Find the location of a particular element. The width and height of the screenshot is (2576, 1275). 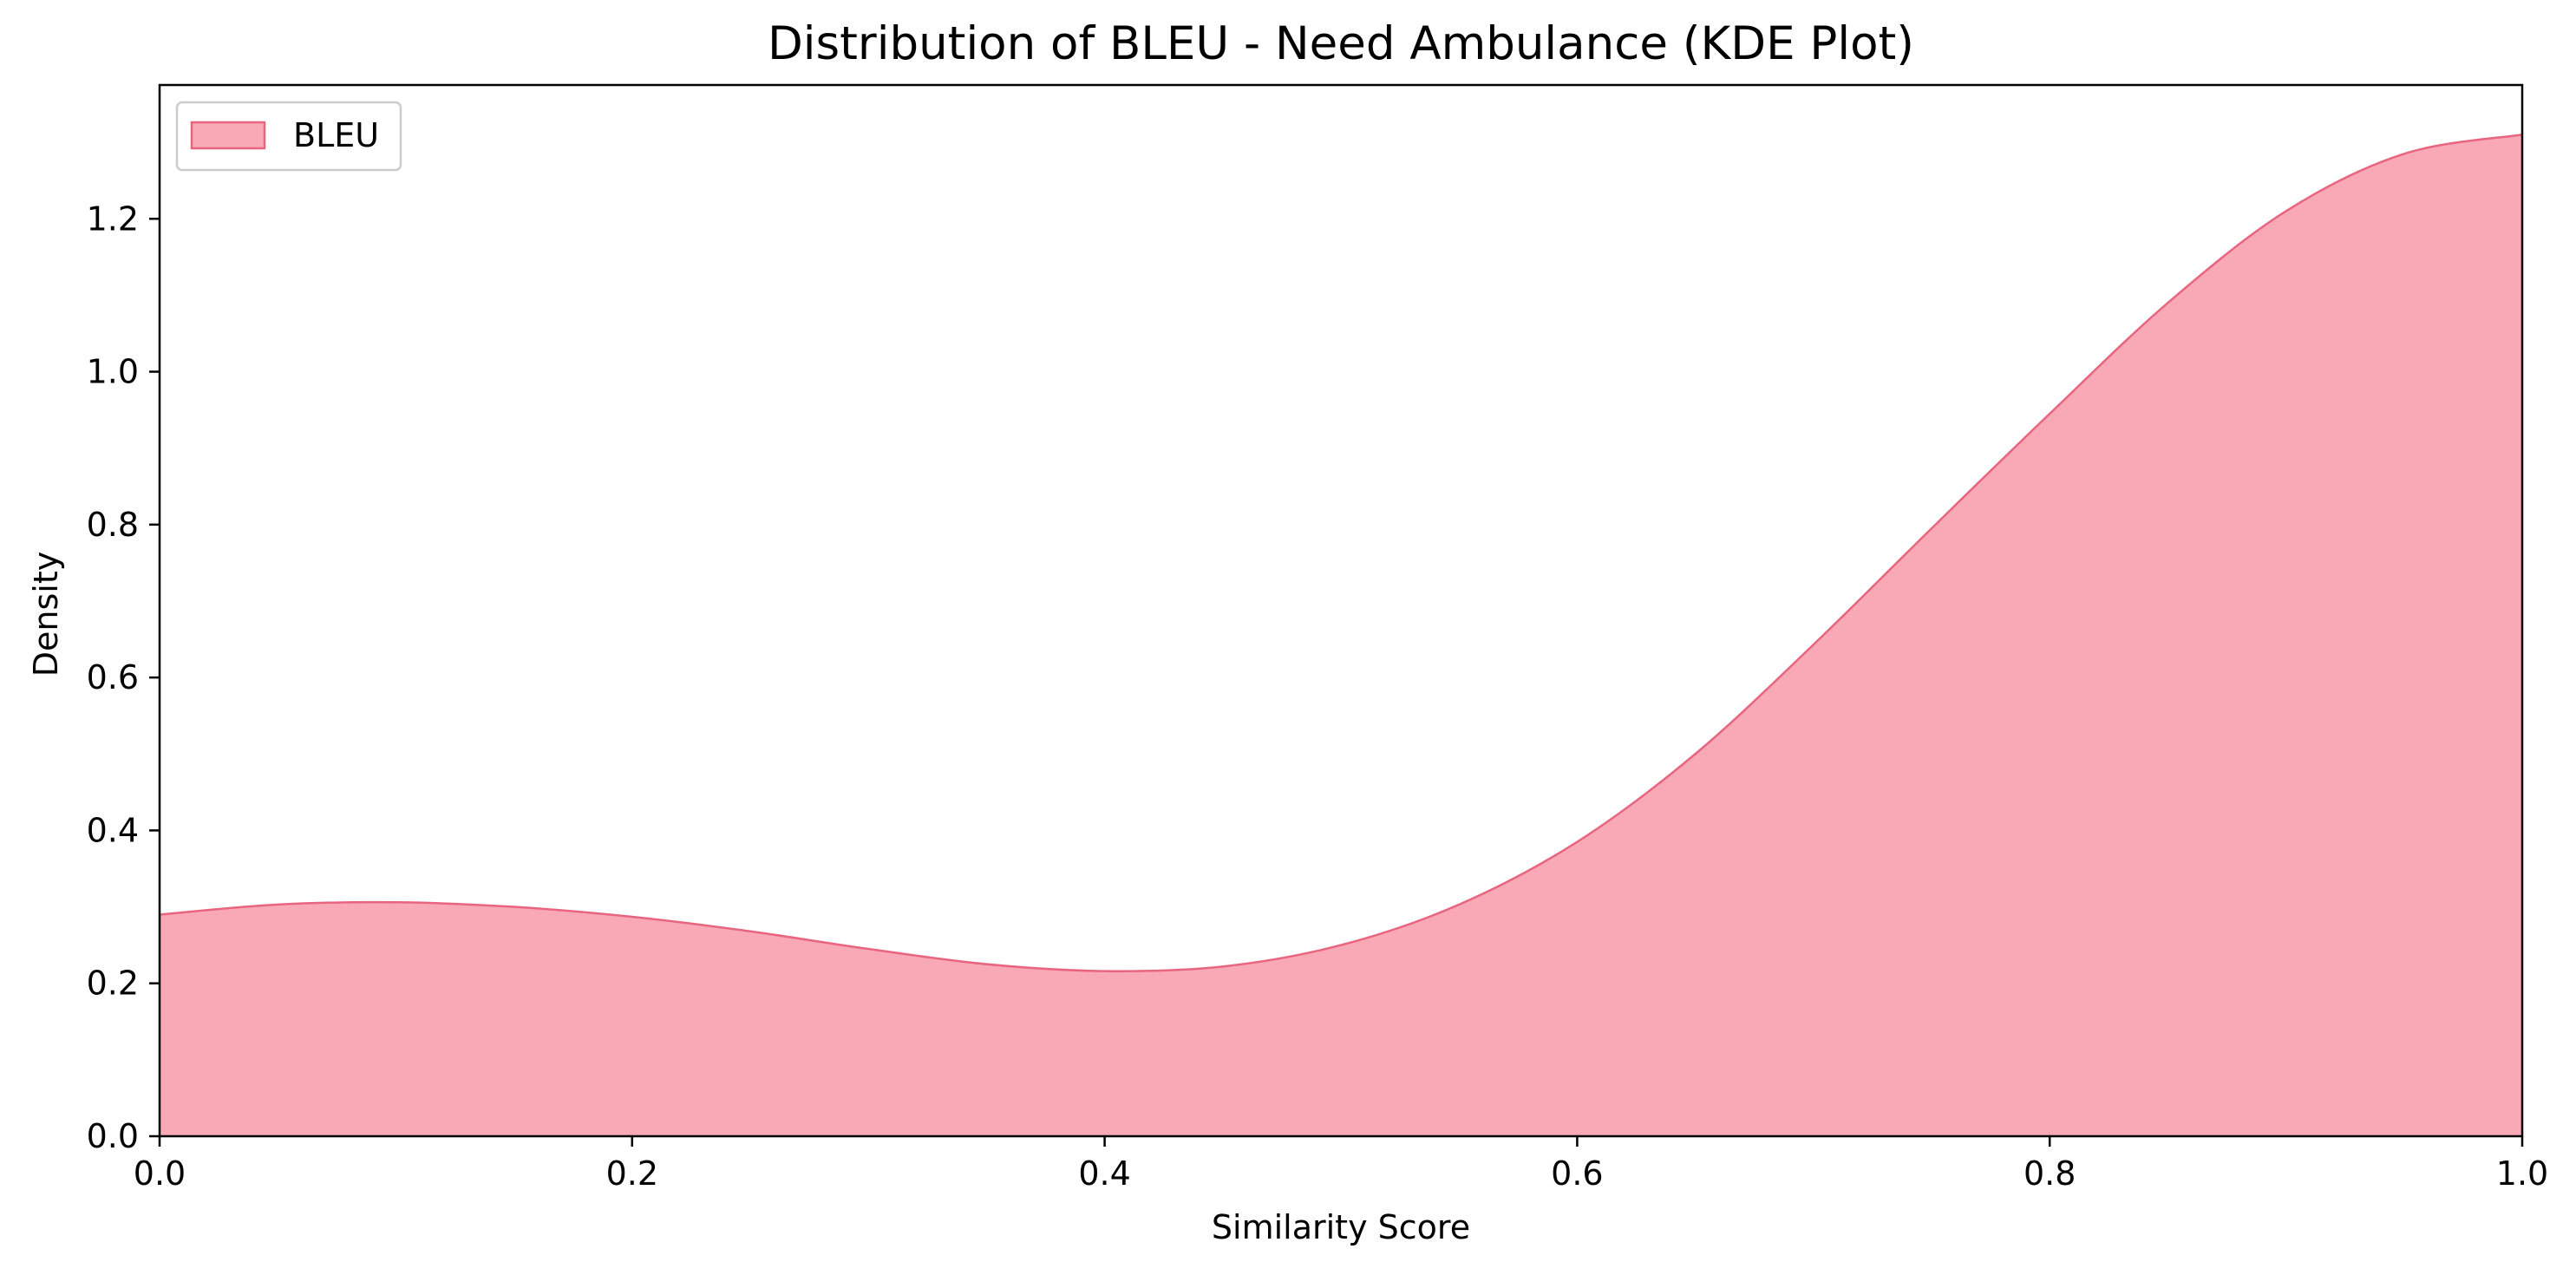

legend-box is located at coordinates (288, 136).